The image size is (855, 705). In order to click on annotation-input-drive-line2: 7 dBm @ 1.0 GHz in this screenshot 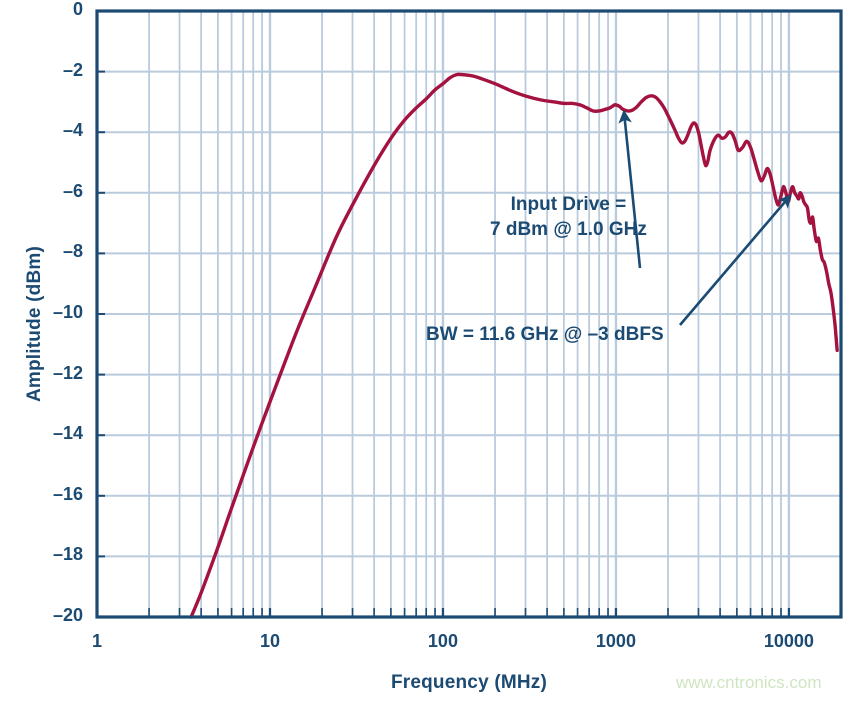, I will do `click(568, 230)`.